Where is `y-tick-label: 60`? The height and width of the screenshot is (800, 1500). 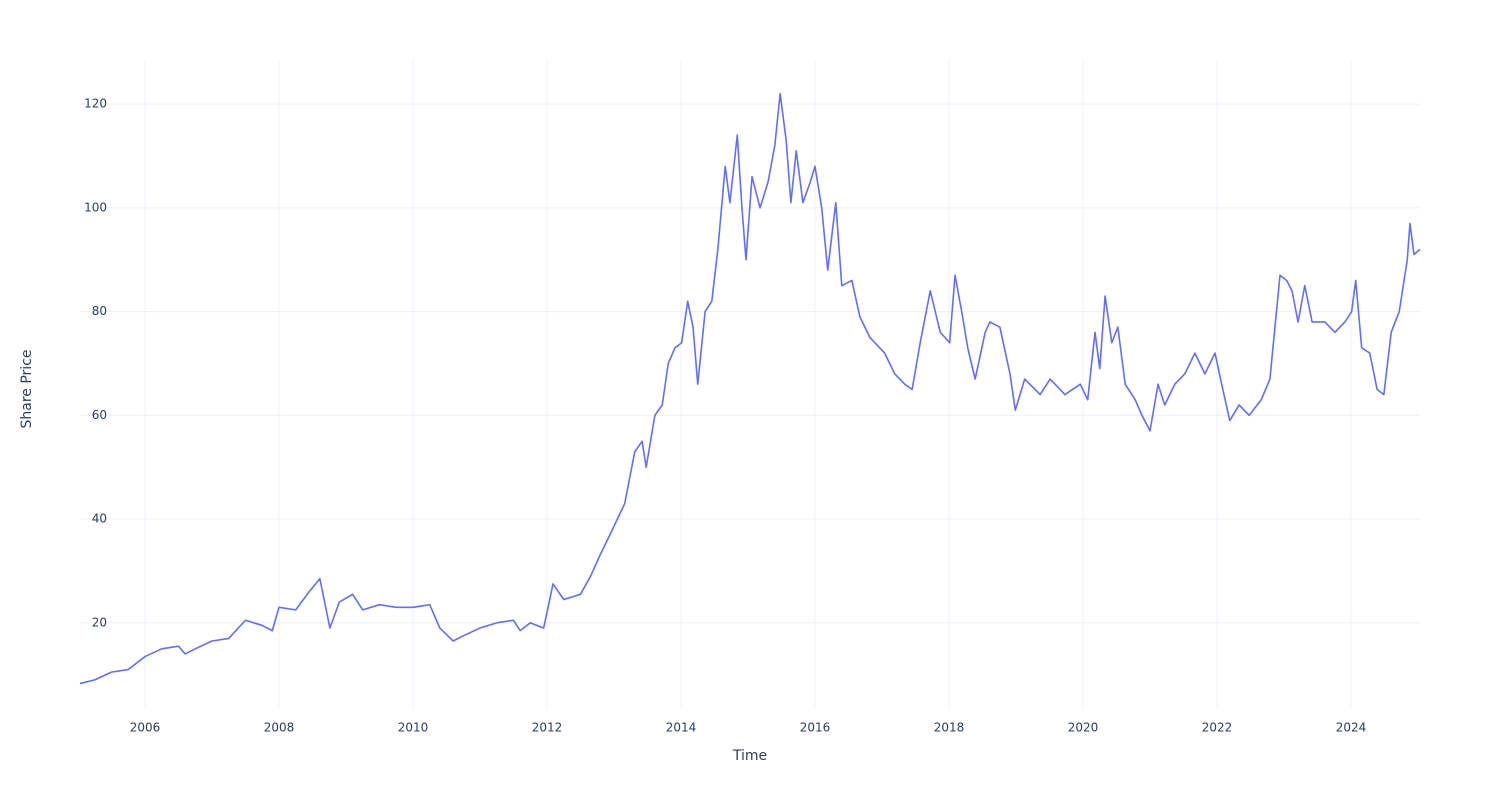
y-tick-label: 60 is located at coordinates (99, 415).